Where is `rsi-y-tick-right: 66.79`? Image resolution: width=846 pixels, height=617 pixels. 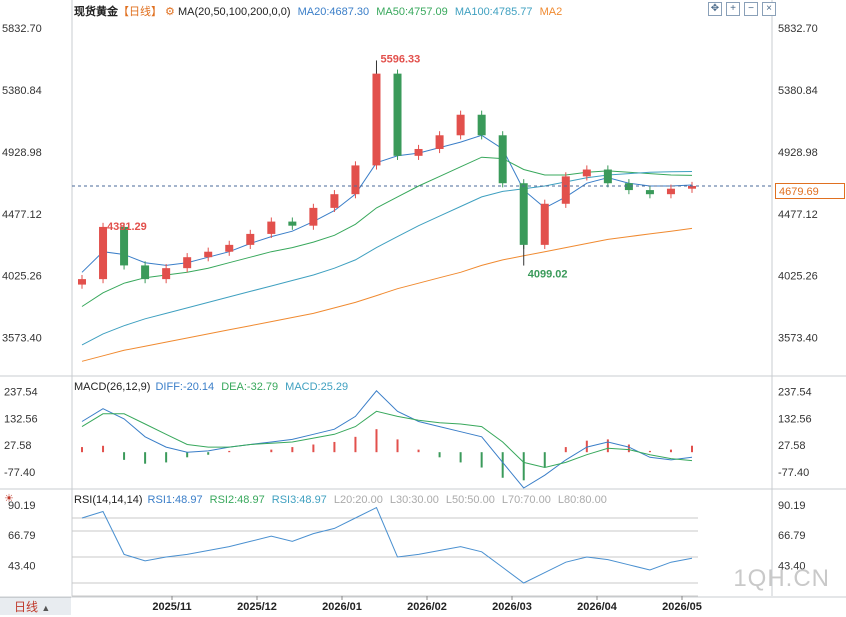 rsi-y-tick-right: 66.79 is located at coordinates (792, 536).